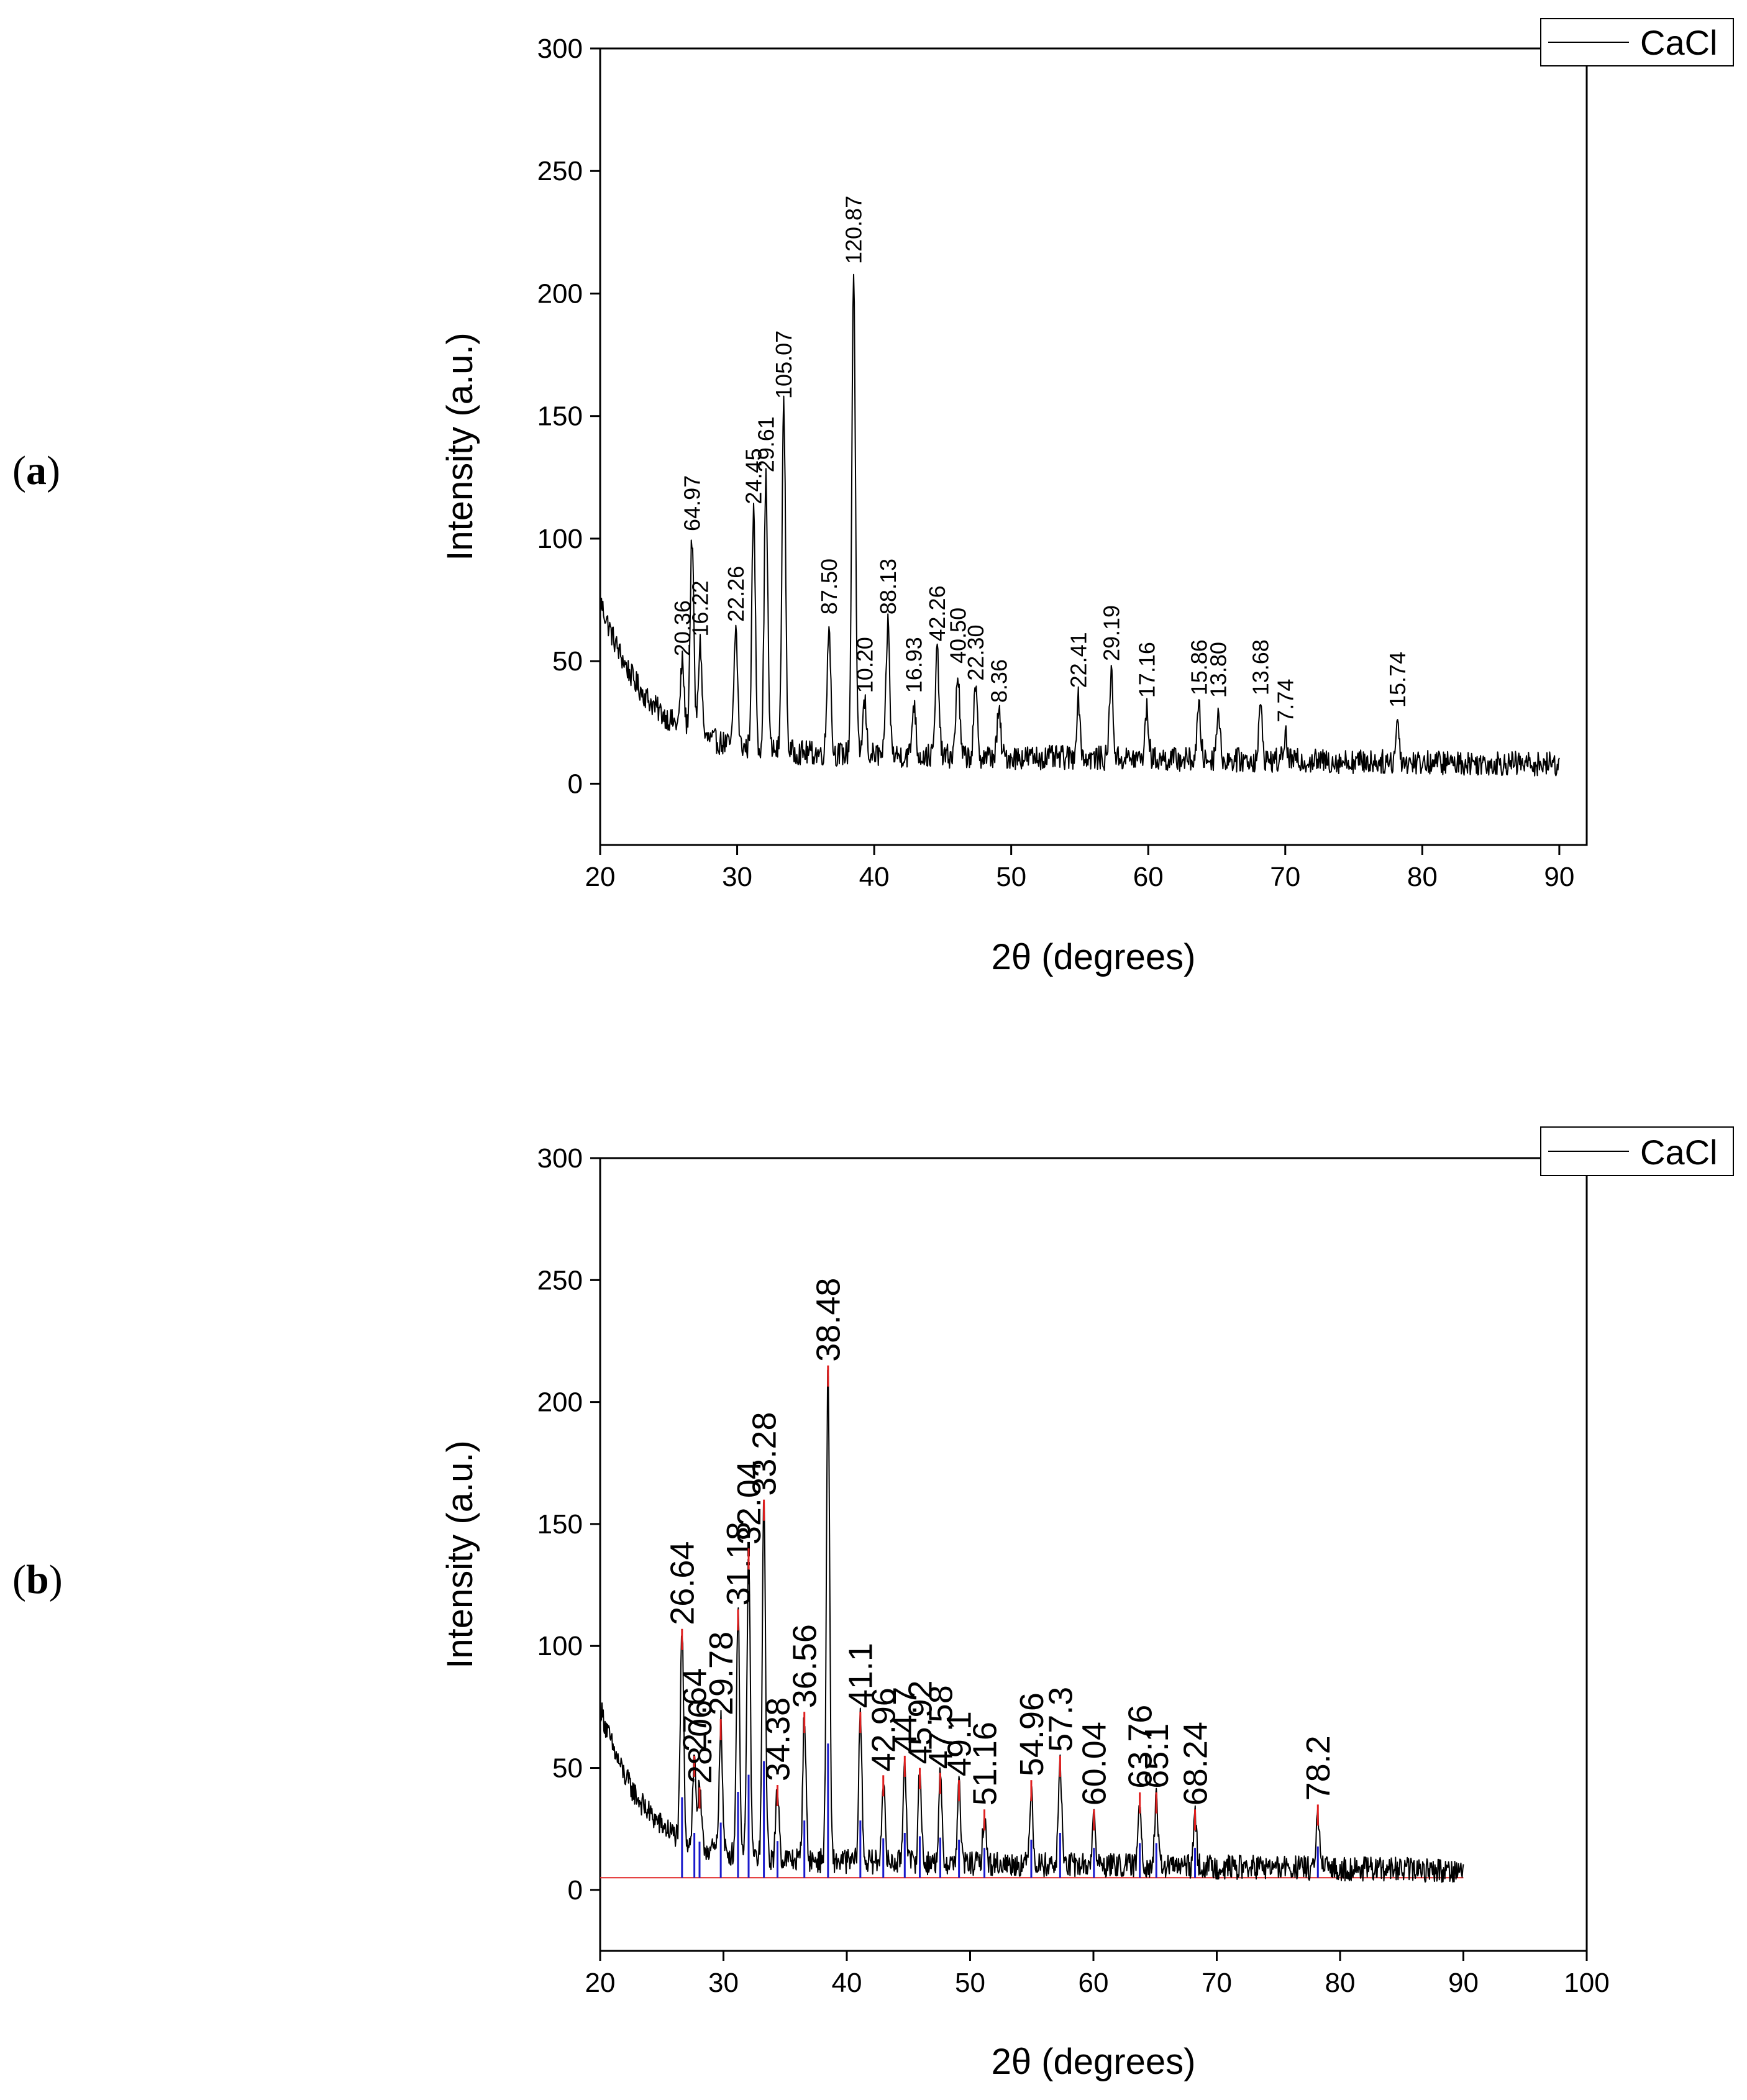  I want to click on peak-label: 63.76, so click(1140, 1747).